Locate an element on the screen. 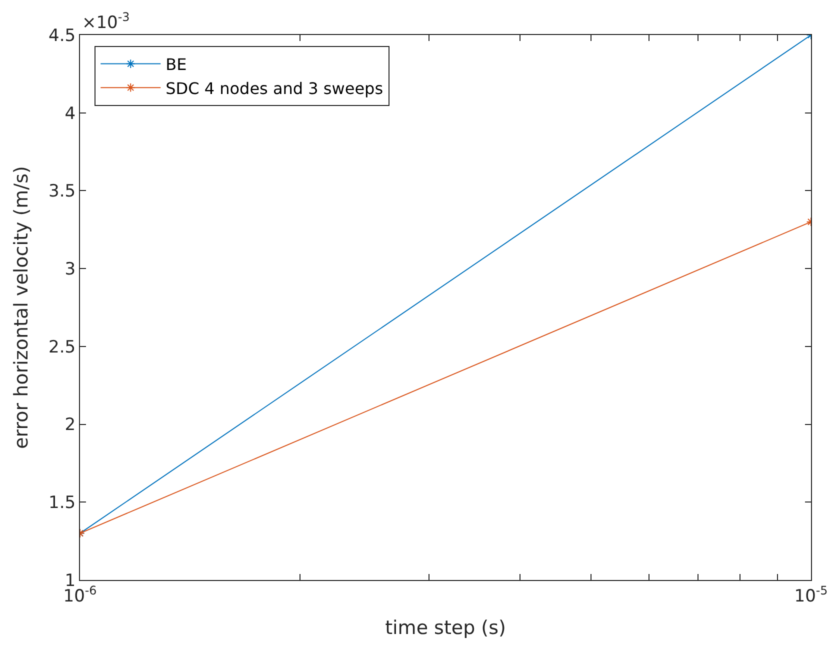 The width and height of the screenshot is (840, 650). y-axis-title: error horizontal velocity (m/s) is located at coordinates (21, 307).